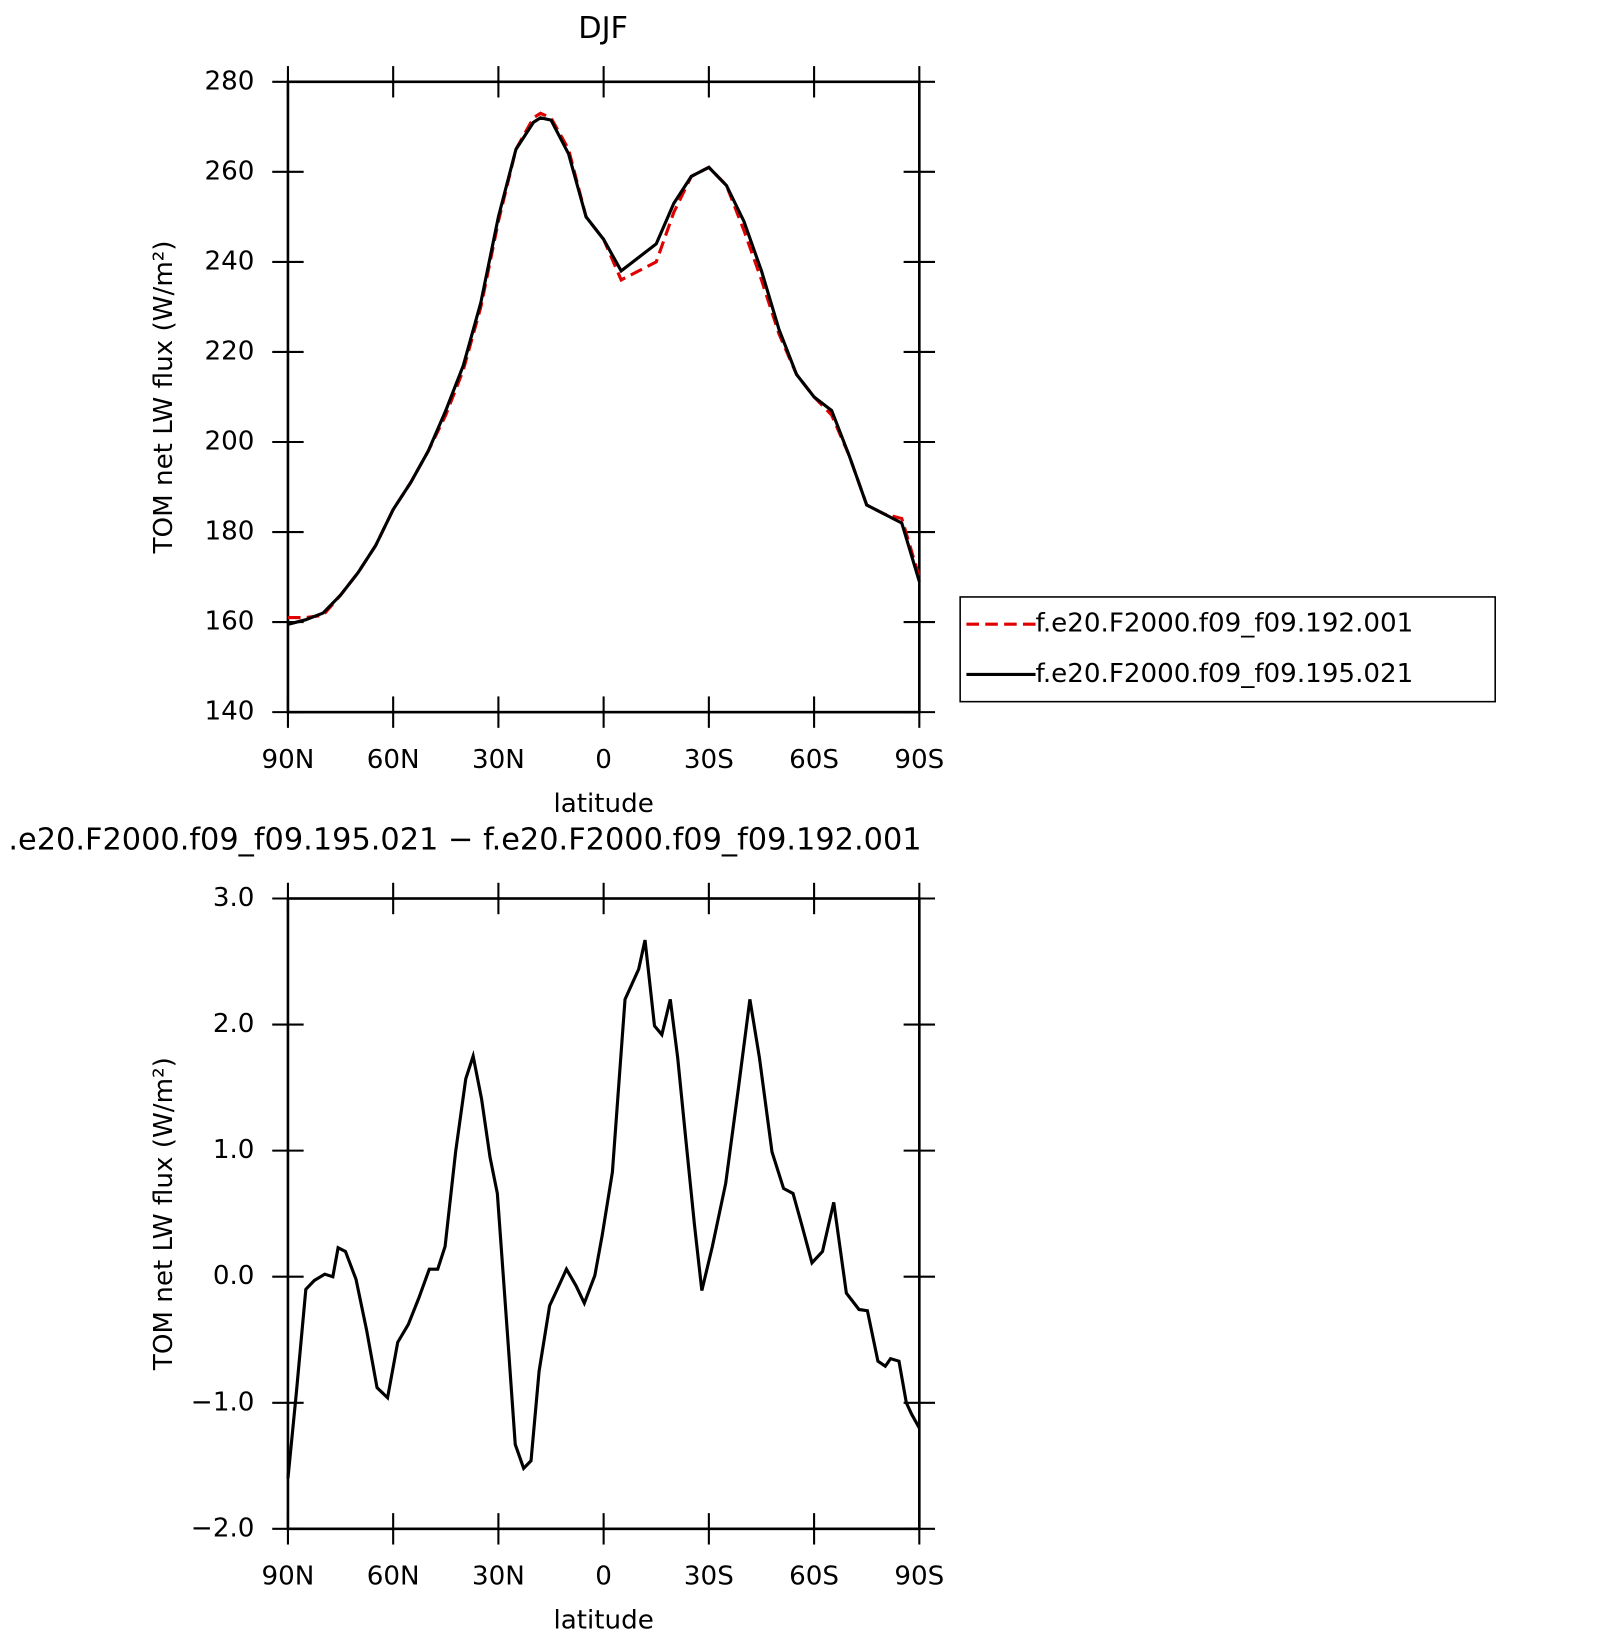 The image size is (1602, 1641). Describe the element at coordinates (1227, 649) in the screenshot. I see `legend-box` at that location.